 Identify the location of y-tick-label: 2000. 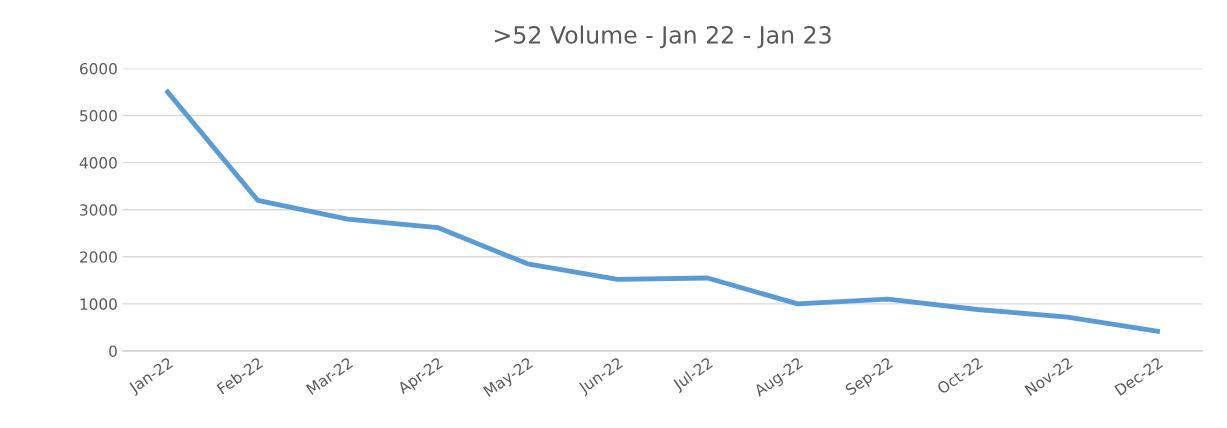
(98, 257).